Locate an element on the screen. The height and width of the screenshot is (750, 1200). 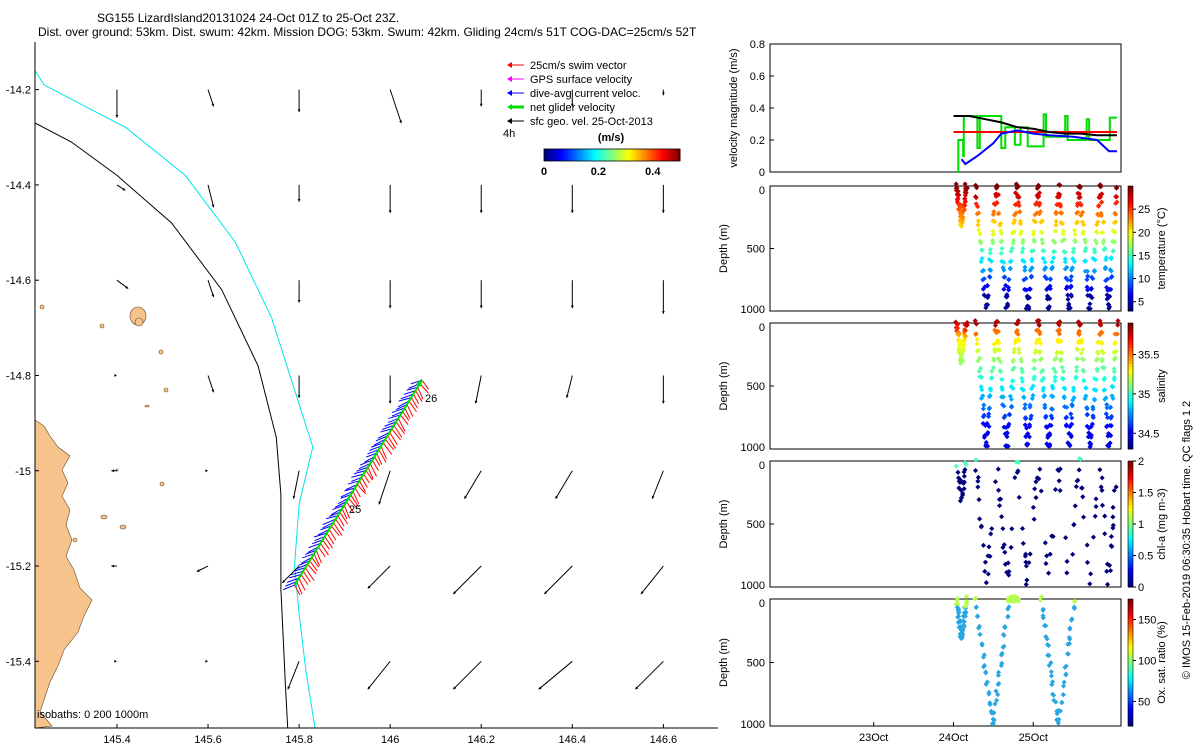
salinity-colorbar-tick-label: 35.5 is located at coordinates (1148, 356).